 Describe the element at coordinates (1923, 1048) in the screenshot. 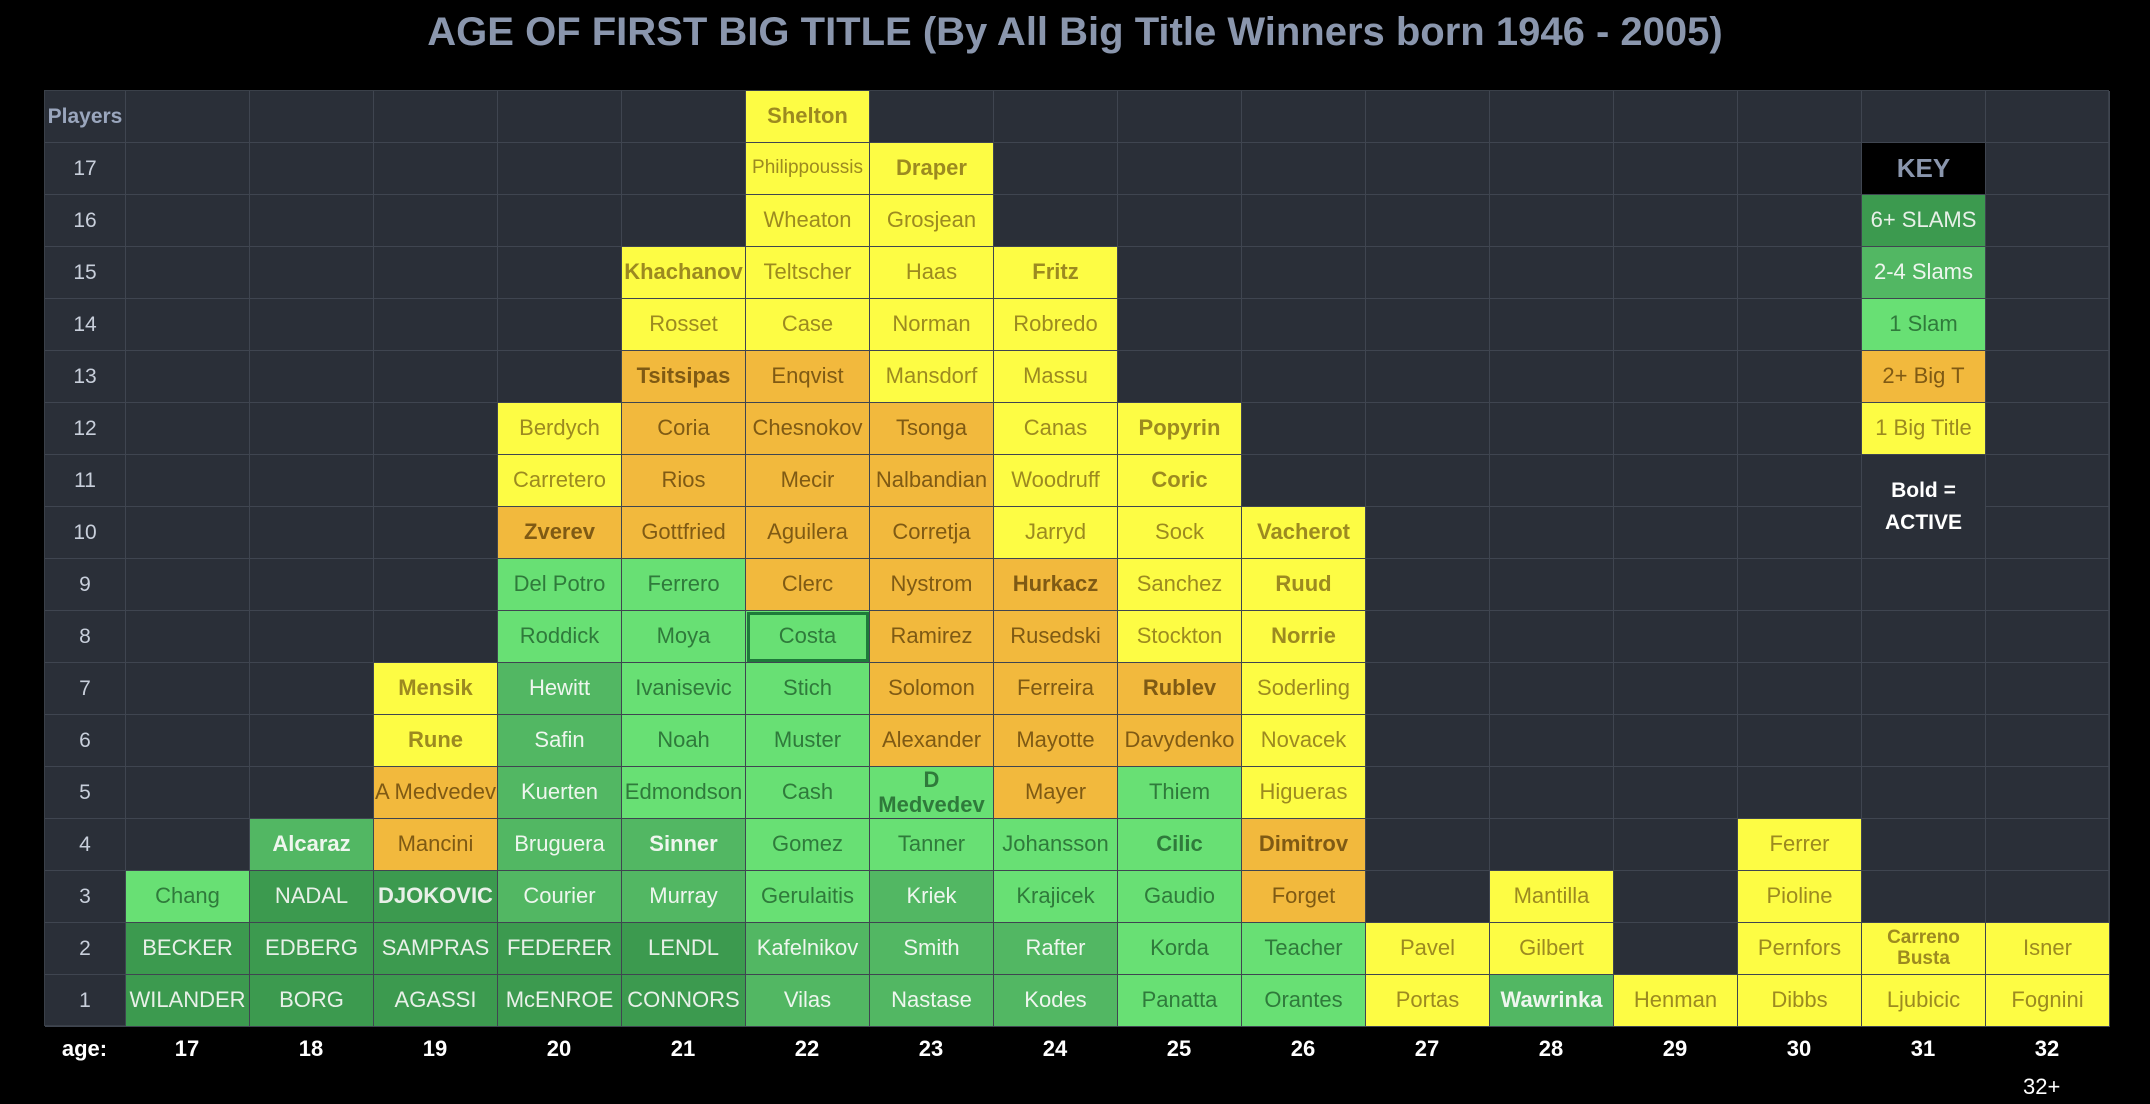

I see `x-tick-label: 31` at that location.